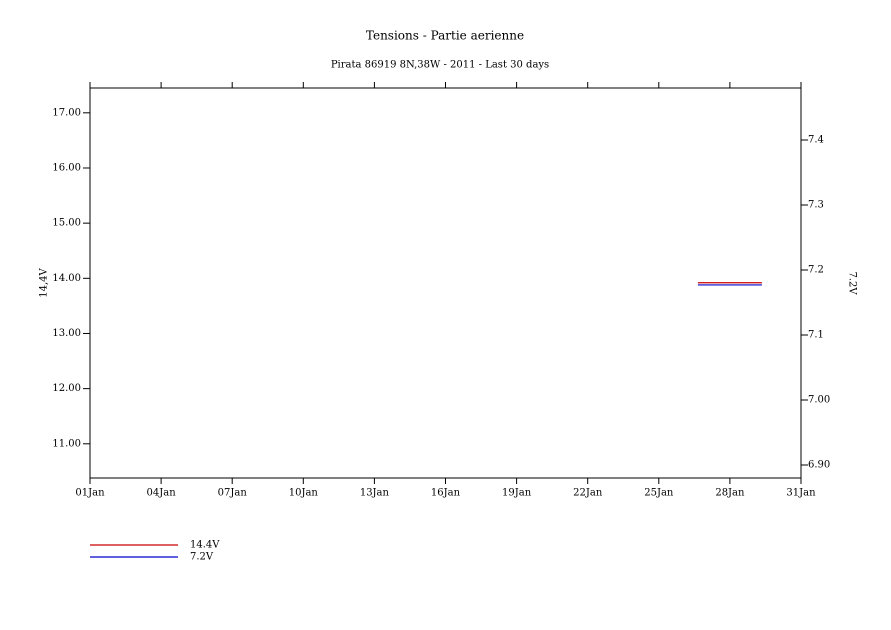  I want to click on y2-tick-label: 7.4, so click(816, 140).